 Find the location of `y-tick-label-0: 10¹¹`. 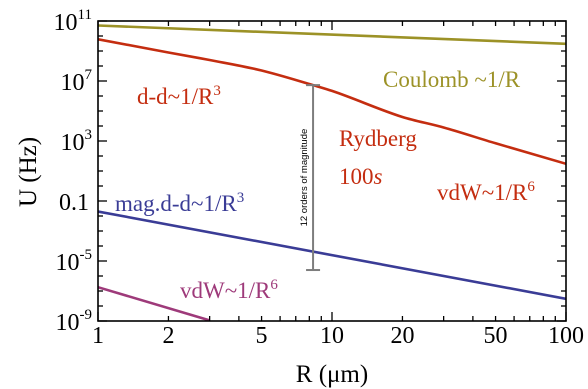

y-tick-label-0: 10¹¹ is located at coordinates (73, 21).